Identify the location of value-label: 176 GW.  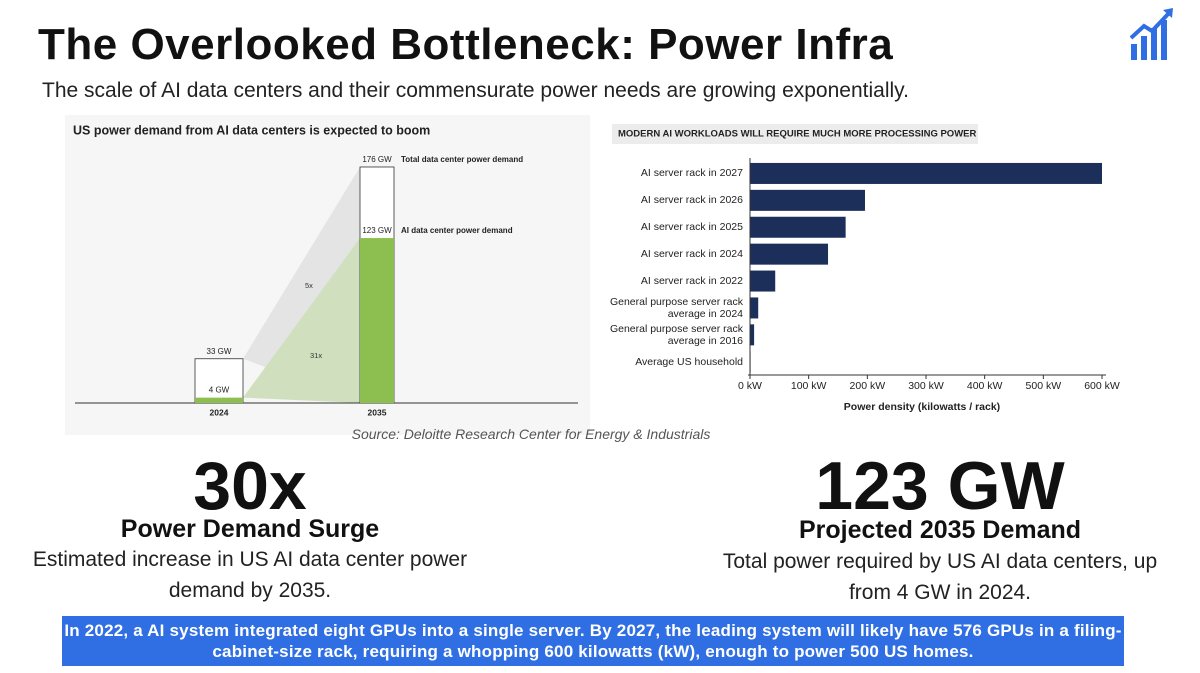
(377, 159).